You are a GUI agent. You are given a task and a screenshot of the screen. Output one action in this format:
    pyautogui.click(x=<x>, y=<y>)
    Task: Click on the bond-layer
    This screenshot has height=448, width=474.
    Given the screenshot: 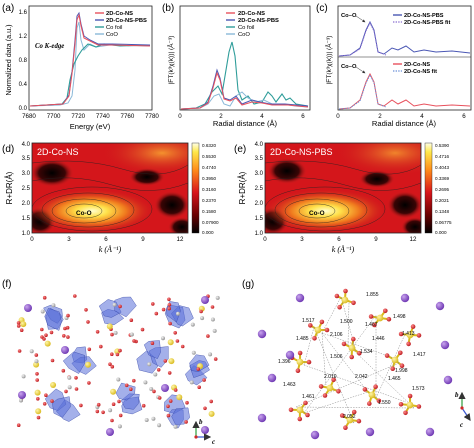 What is the action you would take?
    pyautogui.click(x=355, y=359)
    